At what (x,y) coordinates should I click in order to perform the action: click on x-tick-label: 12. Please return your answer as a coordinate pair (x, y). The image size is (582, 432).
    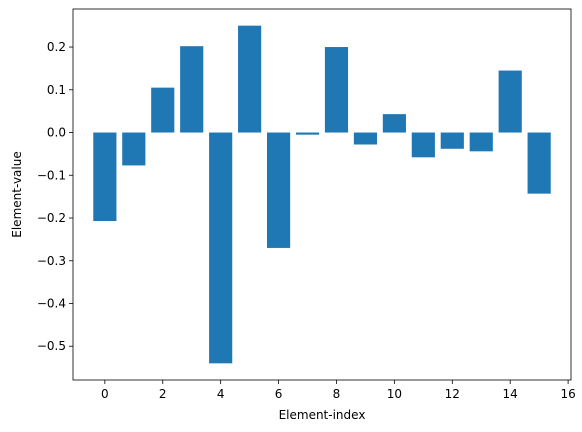
    Looking at the image, I should click on (452, 394).